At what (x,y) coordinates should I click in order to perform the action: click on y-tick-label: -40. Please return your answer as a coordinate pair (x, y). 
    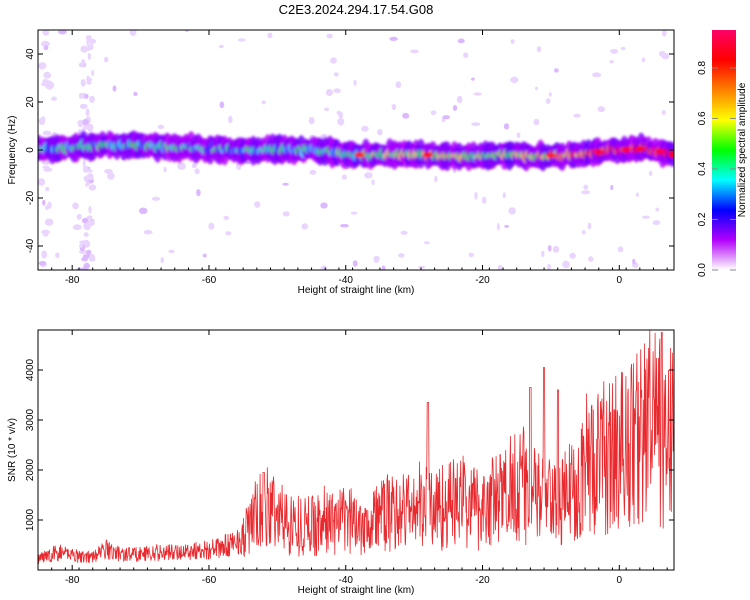
    Looking at the image, I should click on (30, 245).